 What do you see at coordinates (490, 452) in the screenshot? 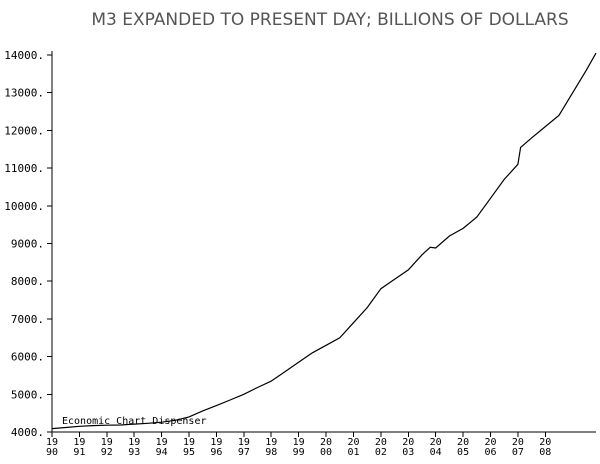
I see `x-tick-label-year: 06` at bounding box center [490, 452].